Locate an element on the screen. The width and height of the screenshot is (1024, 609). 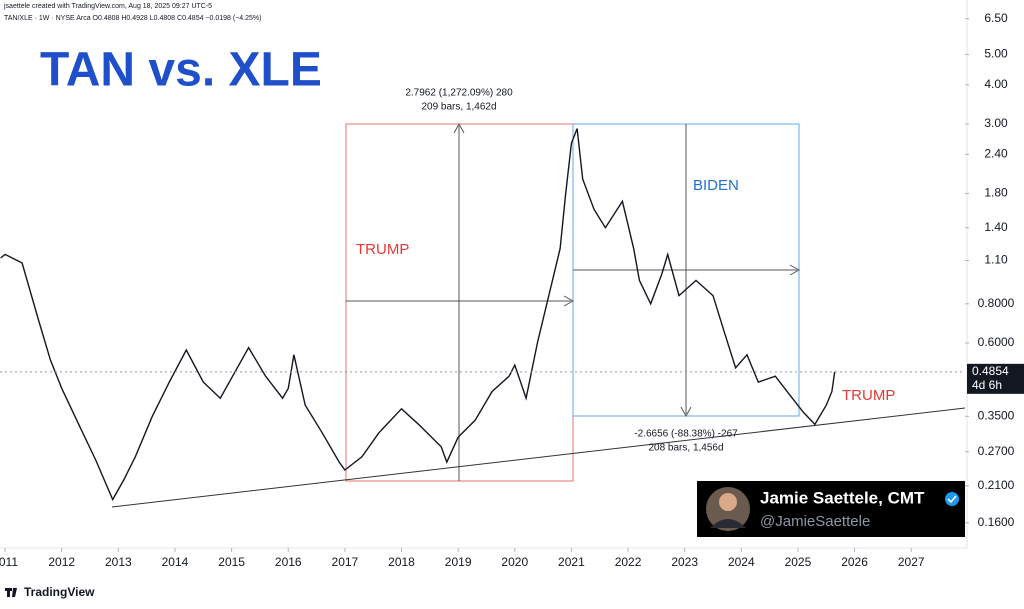
x-tick-label: 2026 is located at coordinates (854, 562).